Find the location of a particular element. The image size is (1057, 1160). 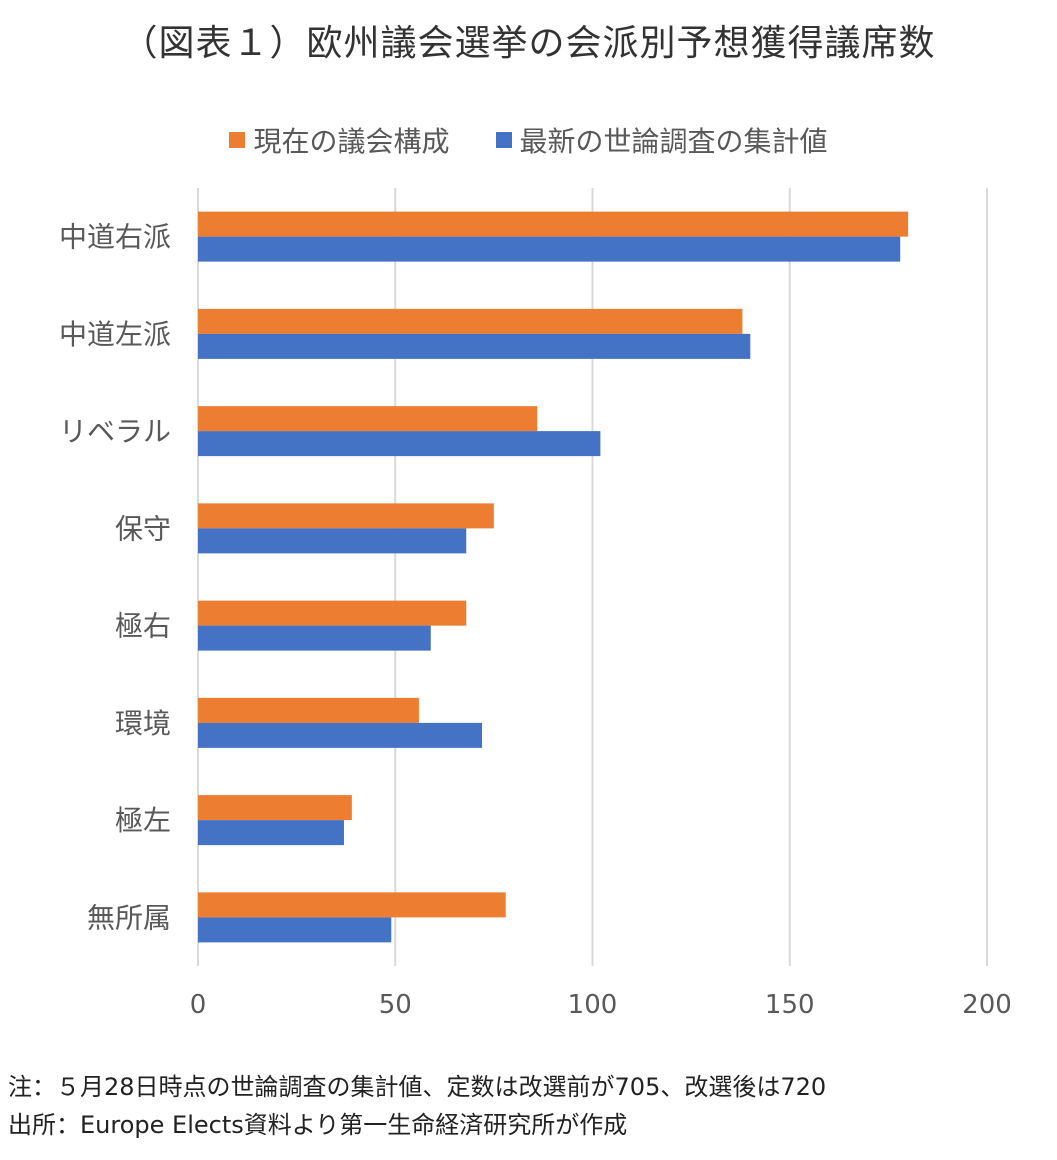

x-tick-label-150: 150 is located at coordinates (790, 1005).